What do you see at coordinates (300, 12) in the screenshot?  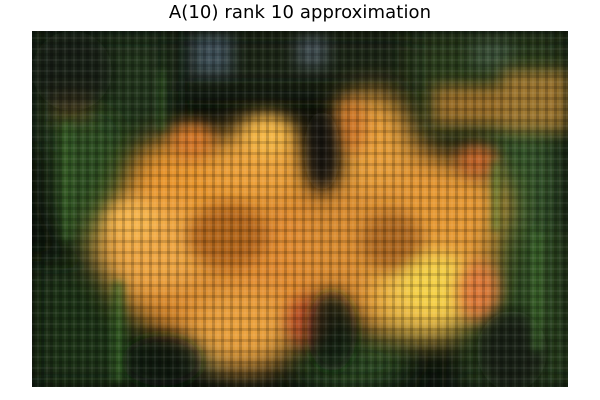 I see `plot-title: A(10) rank 10 approximation` at bounding box center [300, 12].